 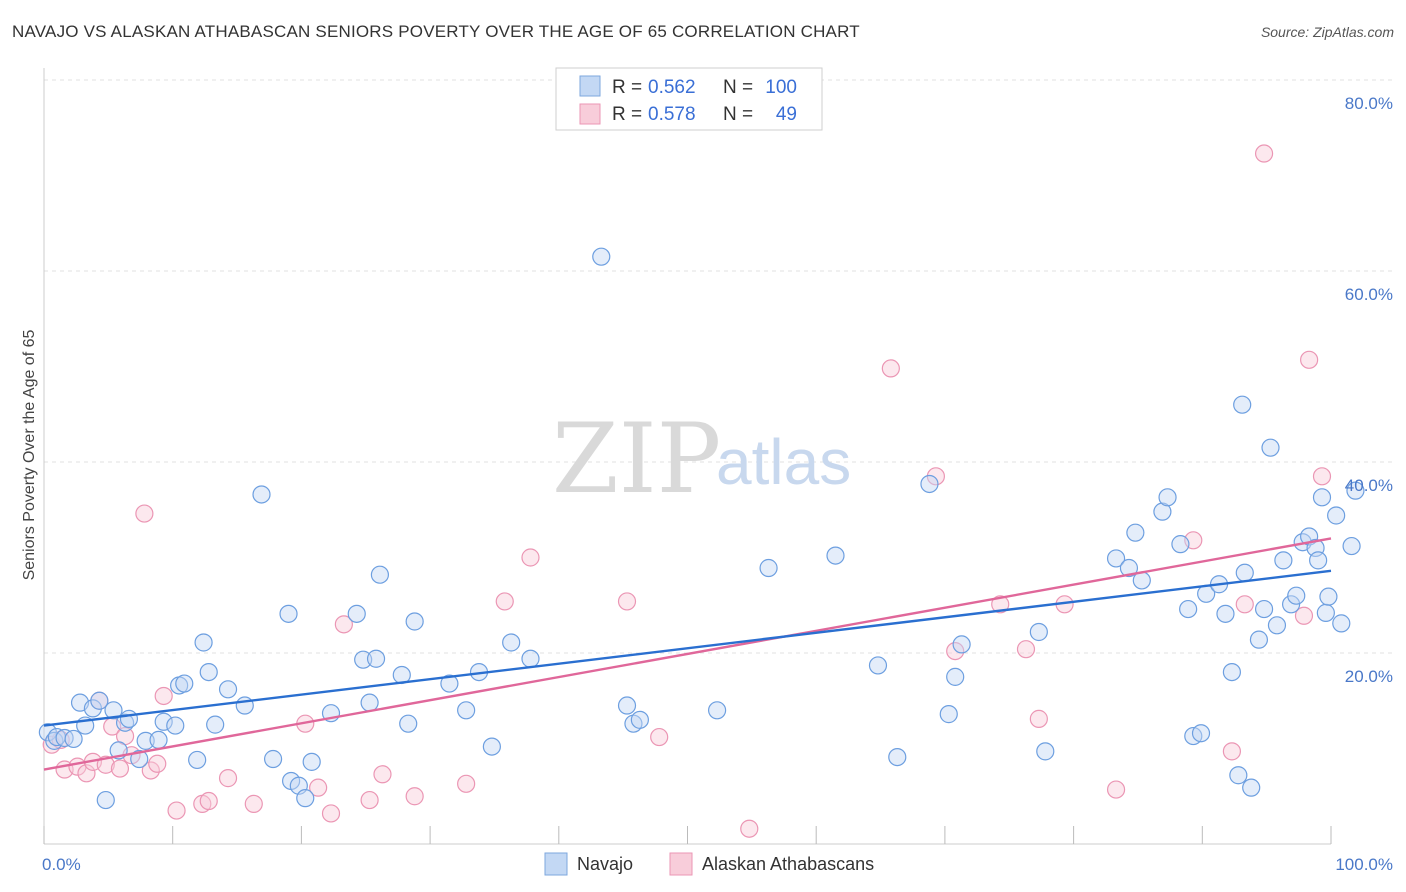 I want to click on y-tick-label: 20.0%, so click(x=1369, y=676).